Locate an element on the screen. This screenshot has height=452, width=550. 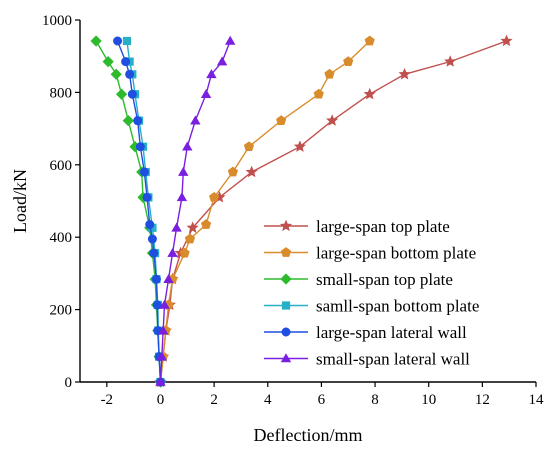
series-small-span-lateral-wall is located at coordinates (195, 210).